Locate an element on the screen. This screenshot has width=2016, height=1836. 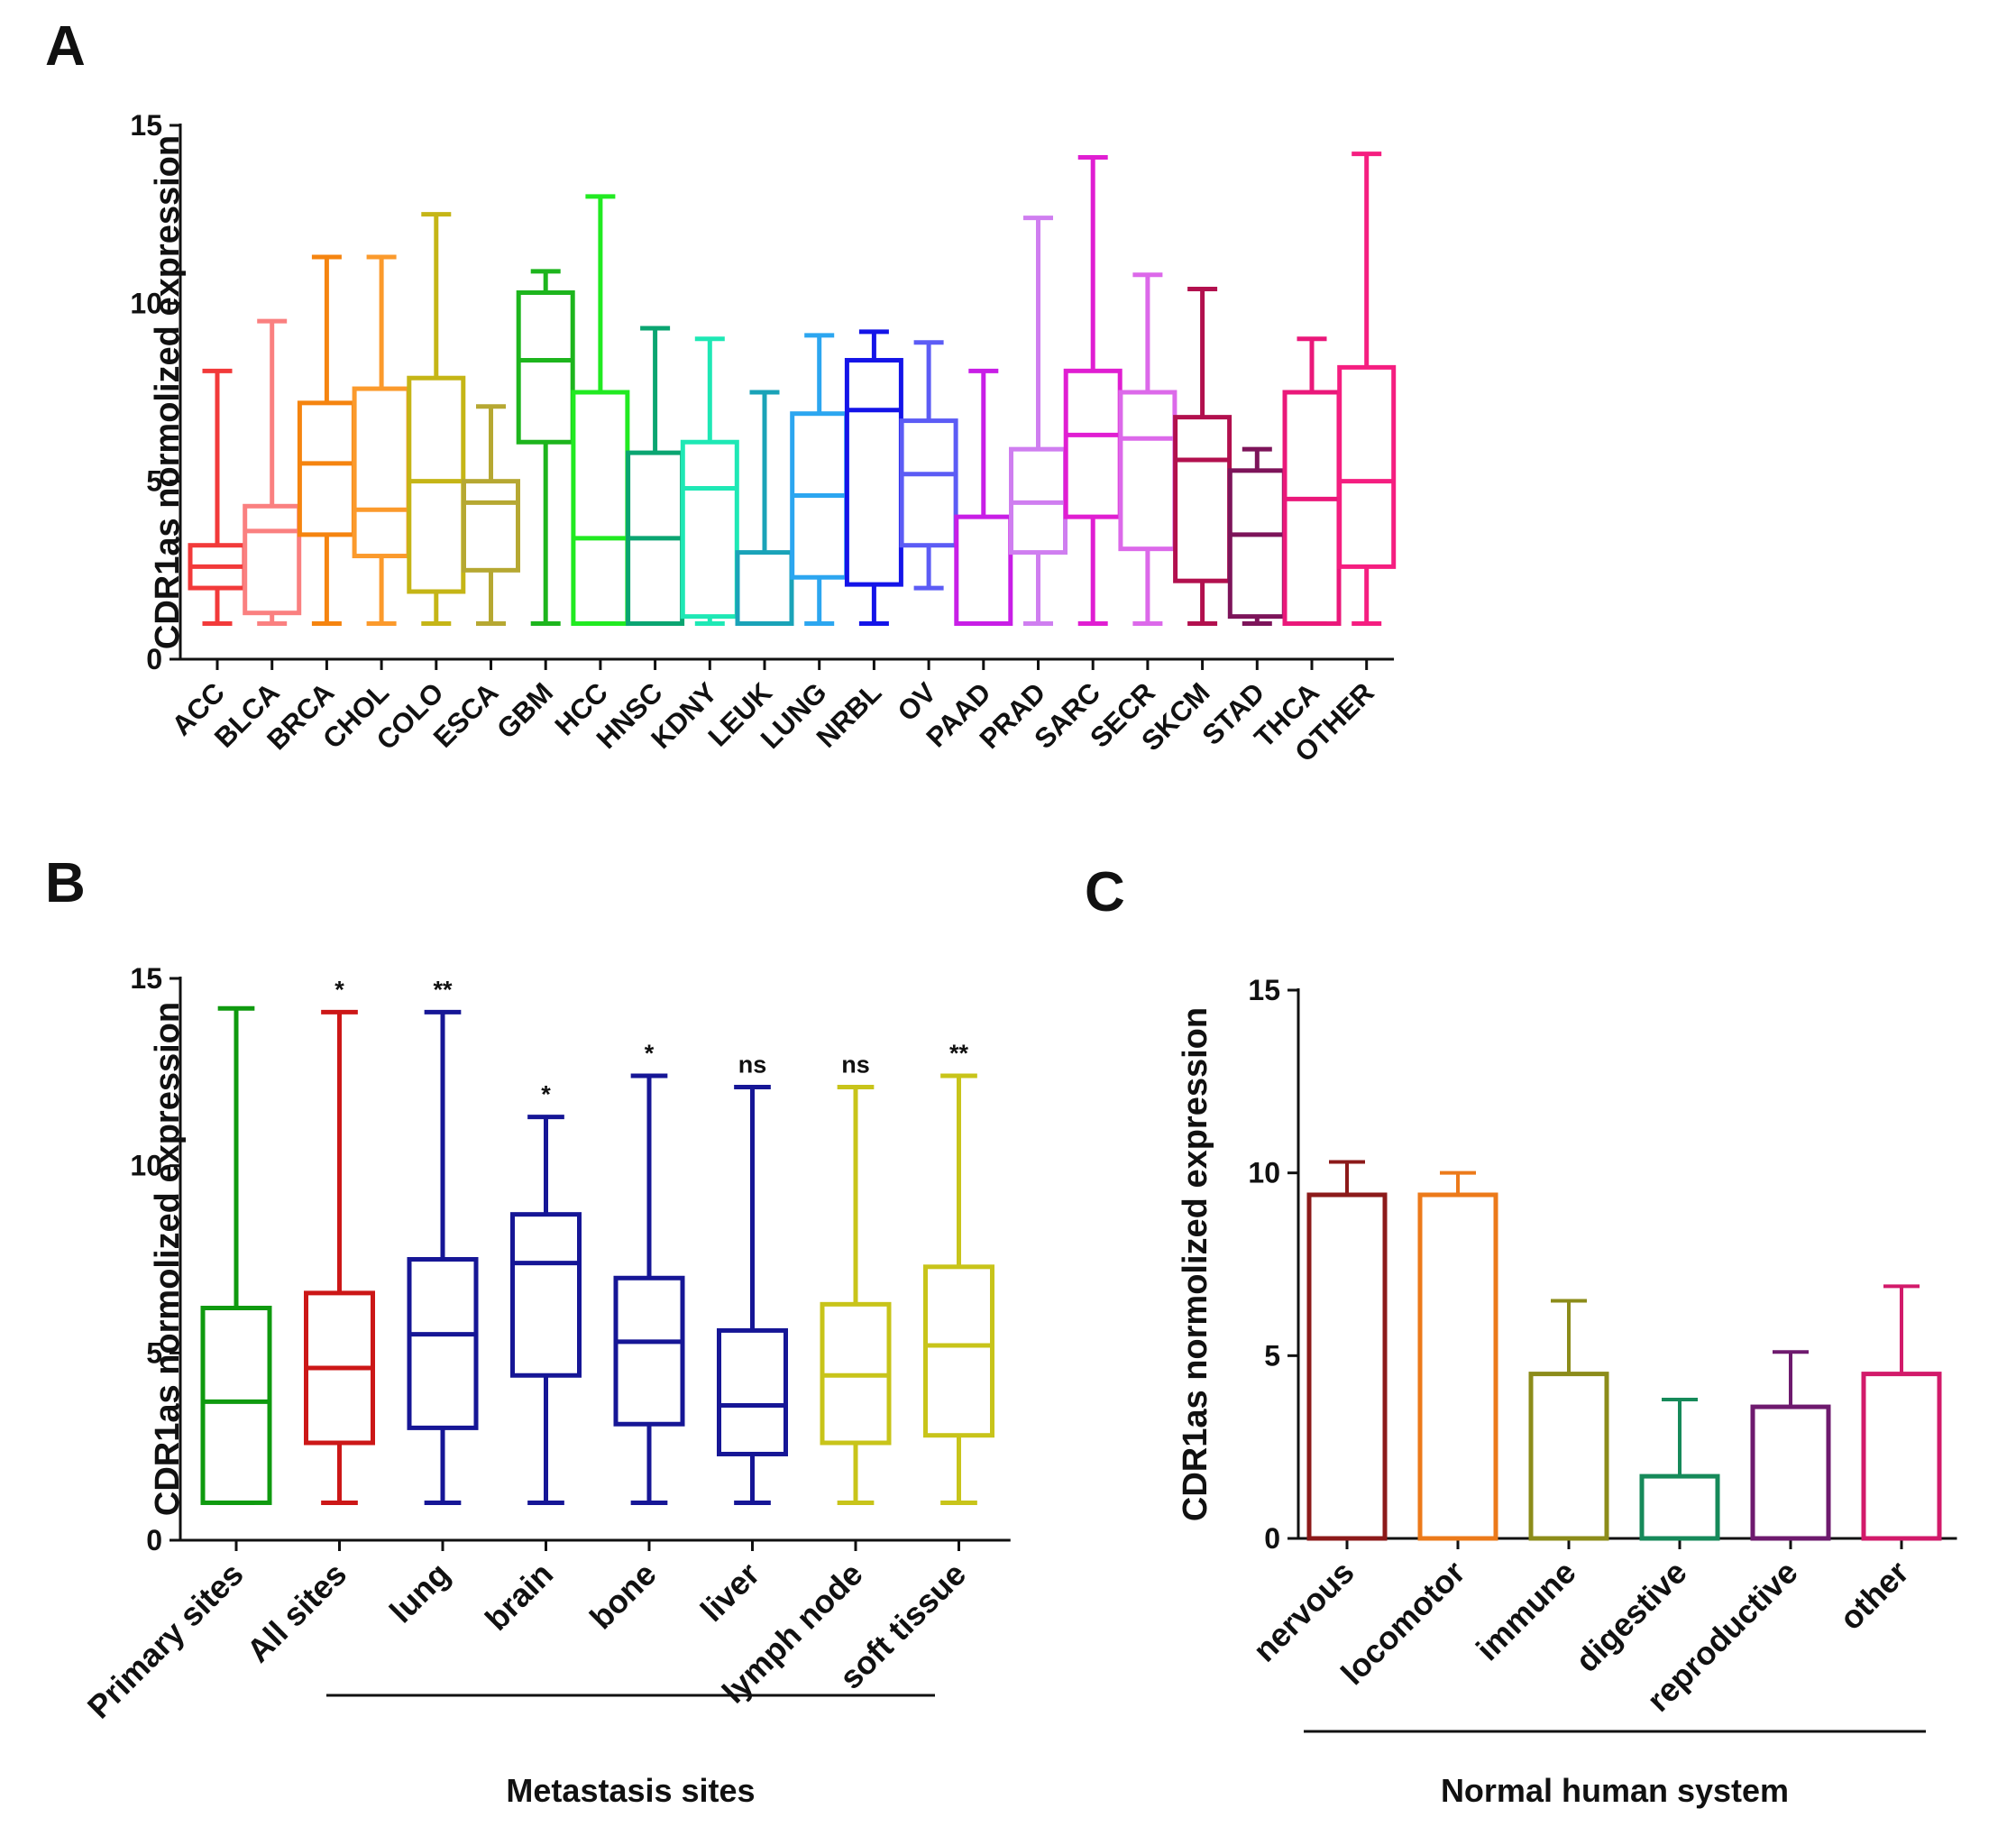
bar-nervous is located at coordinates (1347, 1350).